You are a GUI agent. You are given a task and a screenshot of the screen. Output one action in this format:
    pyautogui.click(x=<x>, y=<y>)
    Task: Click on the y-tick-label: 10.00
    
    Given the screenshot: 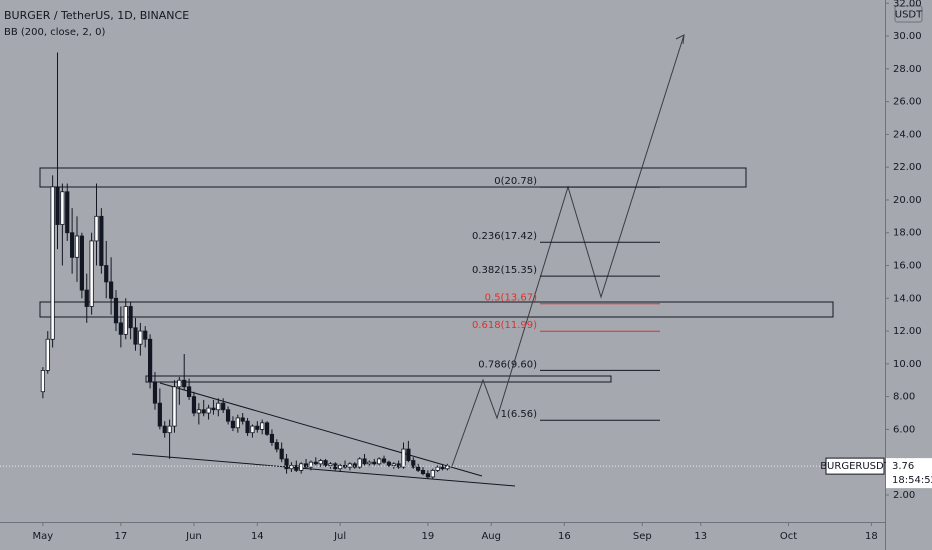 What is the action you would take?
    pyautogui.click(x=907, y=364)
    